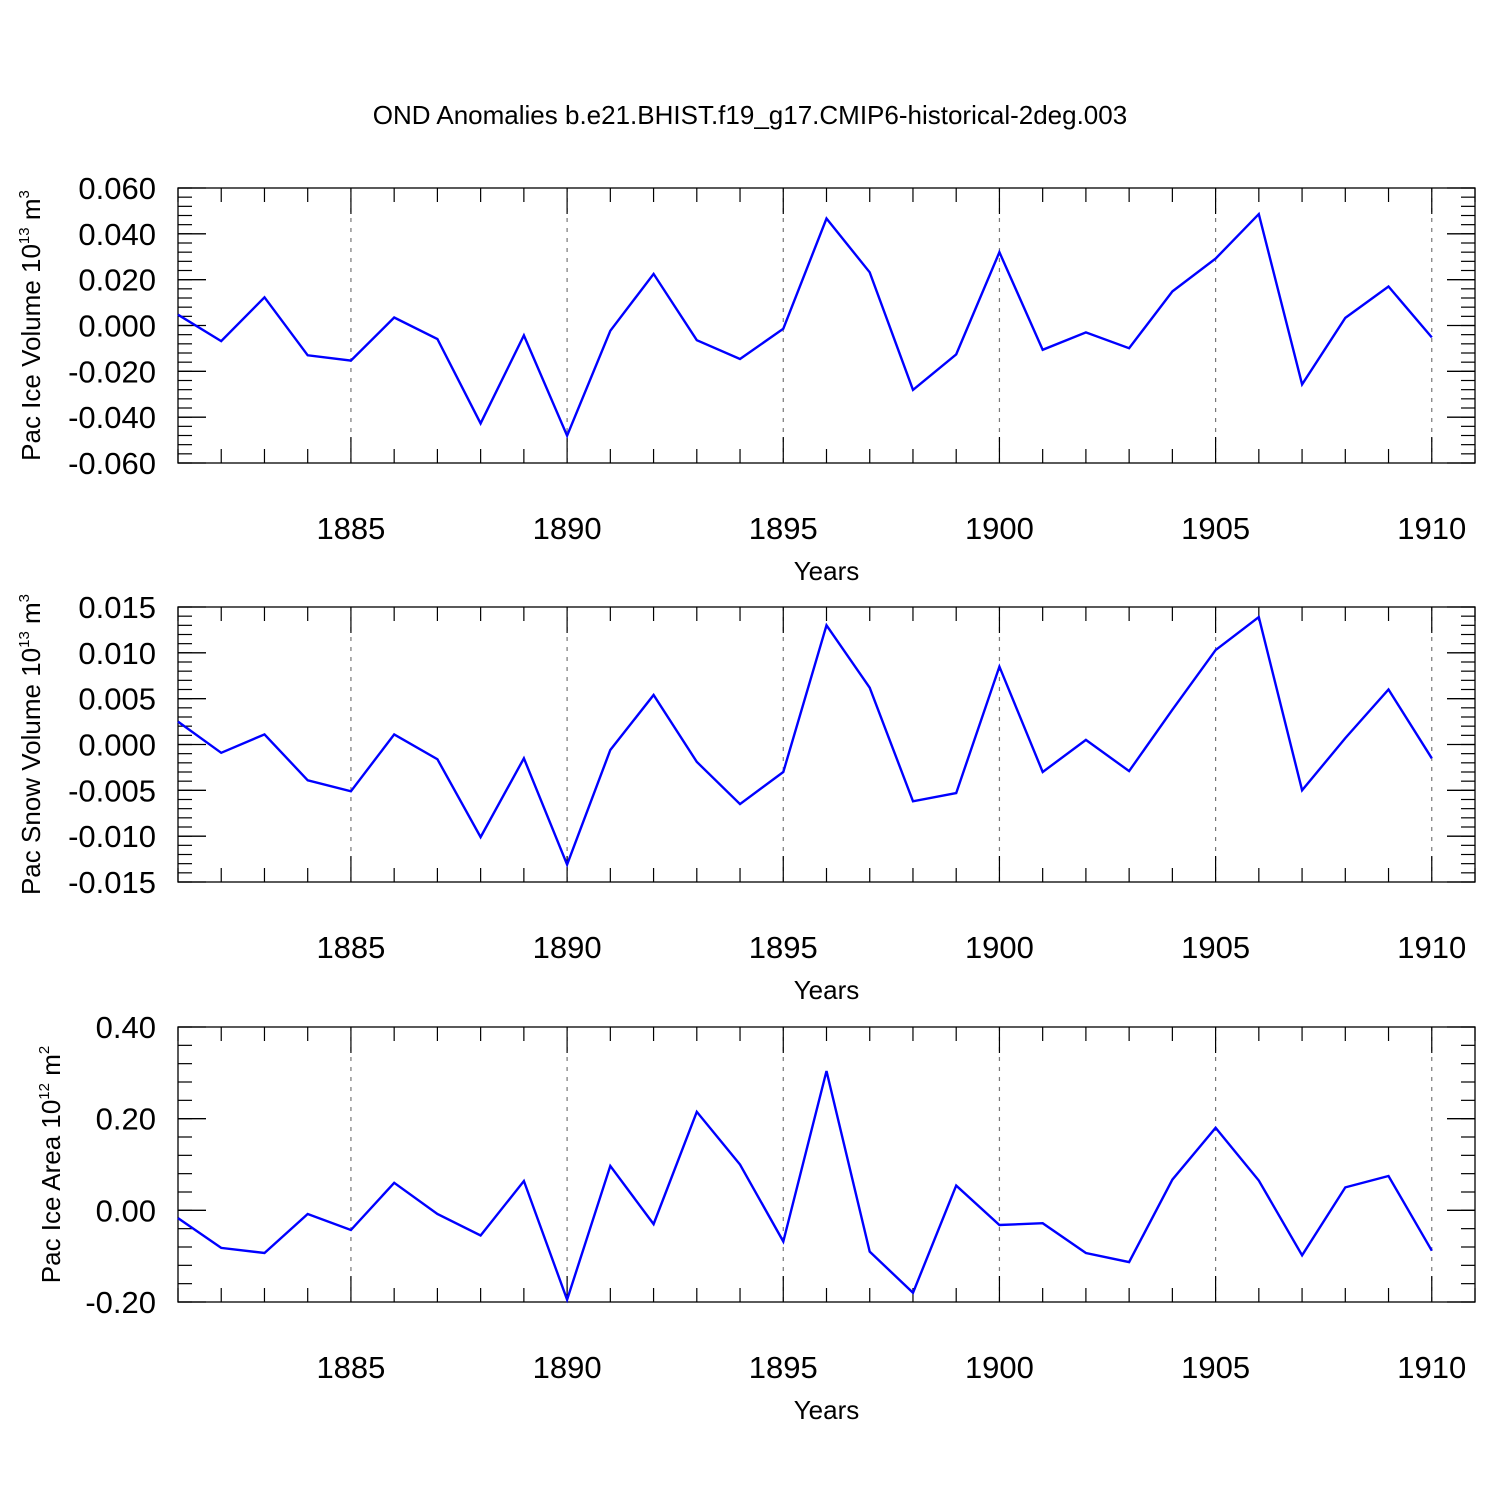 The width and height of the screenshot is (1500, 1500). What do you see at coordinates (117, 280) in the screenshot?
I see `y-tick-label: 0.020` at bounding box center [117, 280].